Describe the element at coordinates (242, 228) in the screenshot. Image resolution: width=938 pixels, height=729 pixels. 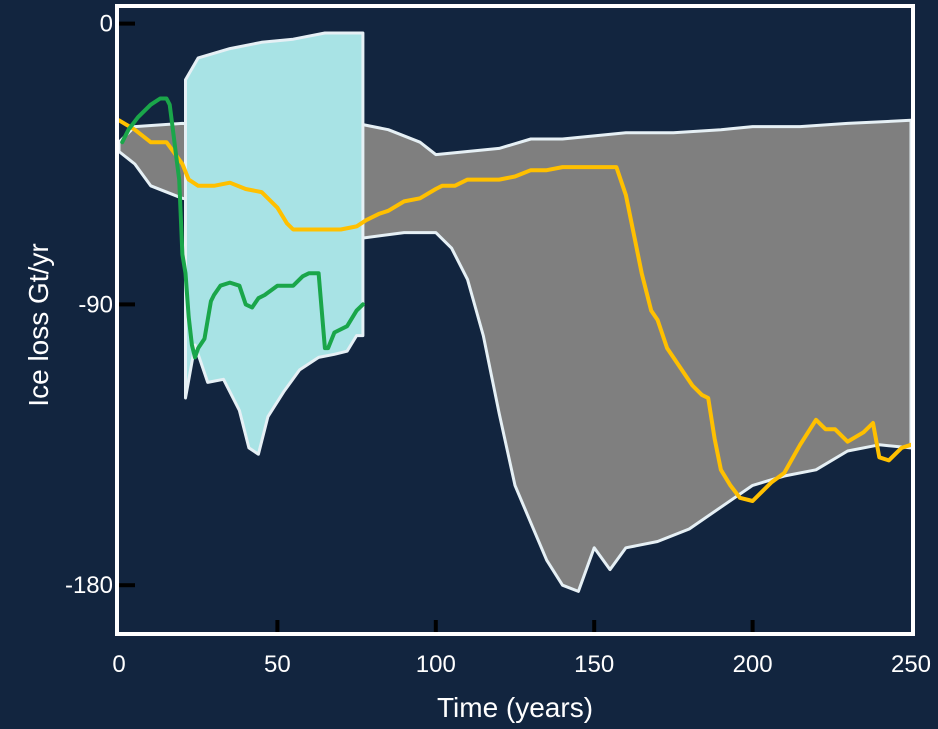
I see `series-line-green` at that location.